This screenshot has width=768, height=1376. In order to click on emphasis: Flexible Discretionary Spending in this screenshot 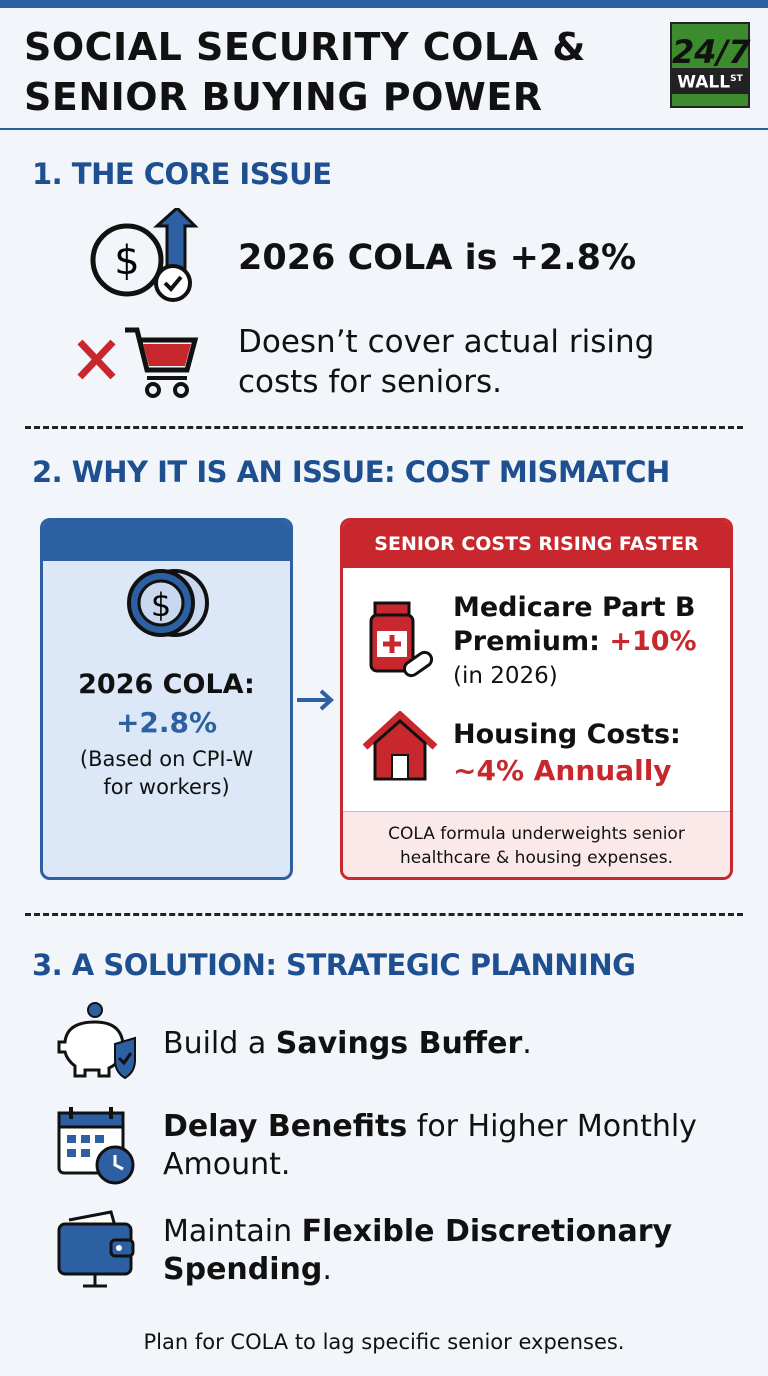, I will do `click(418, 1250)`.